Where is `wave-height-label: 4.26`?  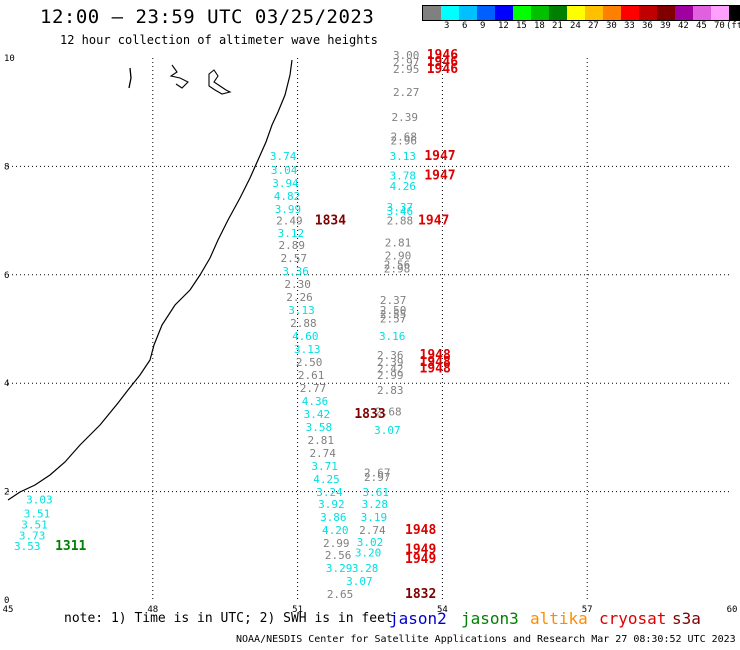
wave-height-label: 4.26 is located at coordinates (403, 186).